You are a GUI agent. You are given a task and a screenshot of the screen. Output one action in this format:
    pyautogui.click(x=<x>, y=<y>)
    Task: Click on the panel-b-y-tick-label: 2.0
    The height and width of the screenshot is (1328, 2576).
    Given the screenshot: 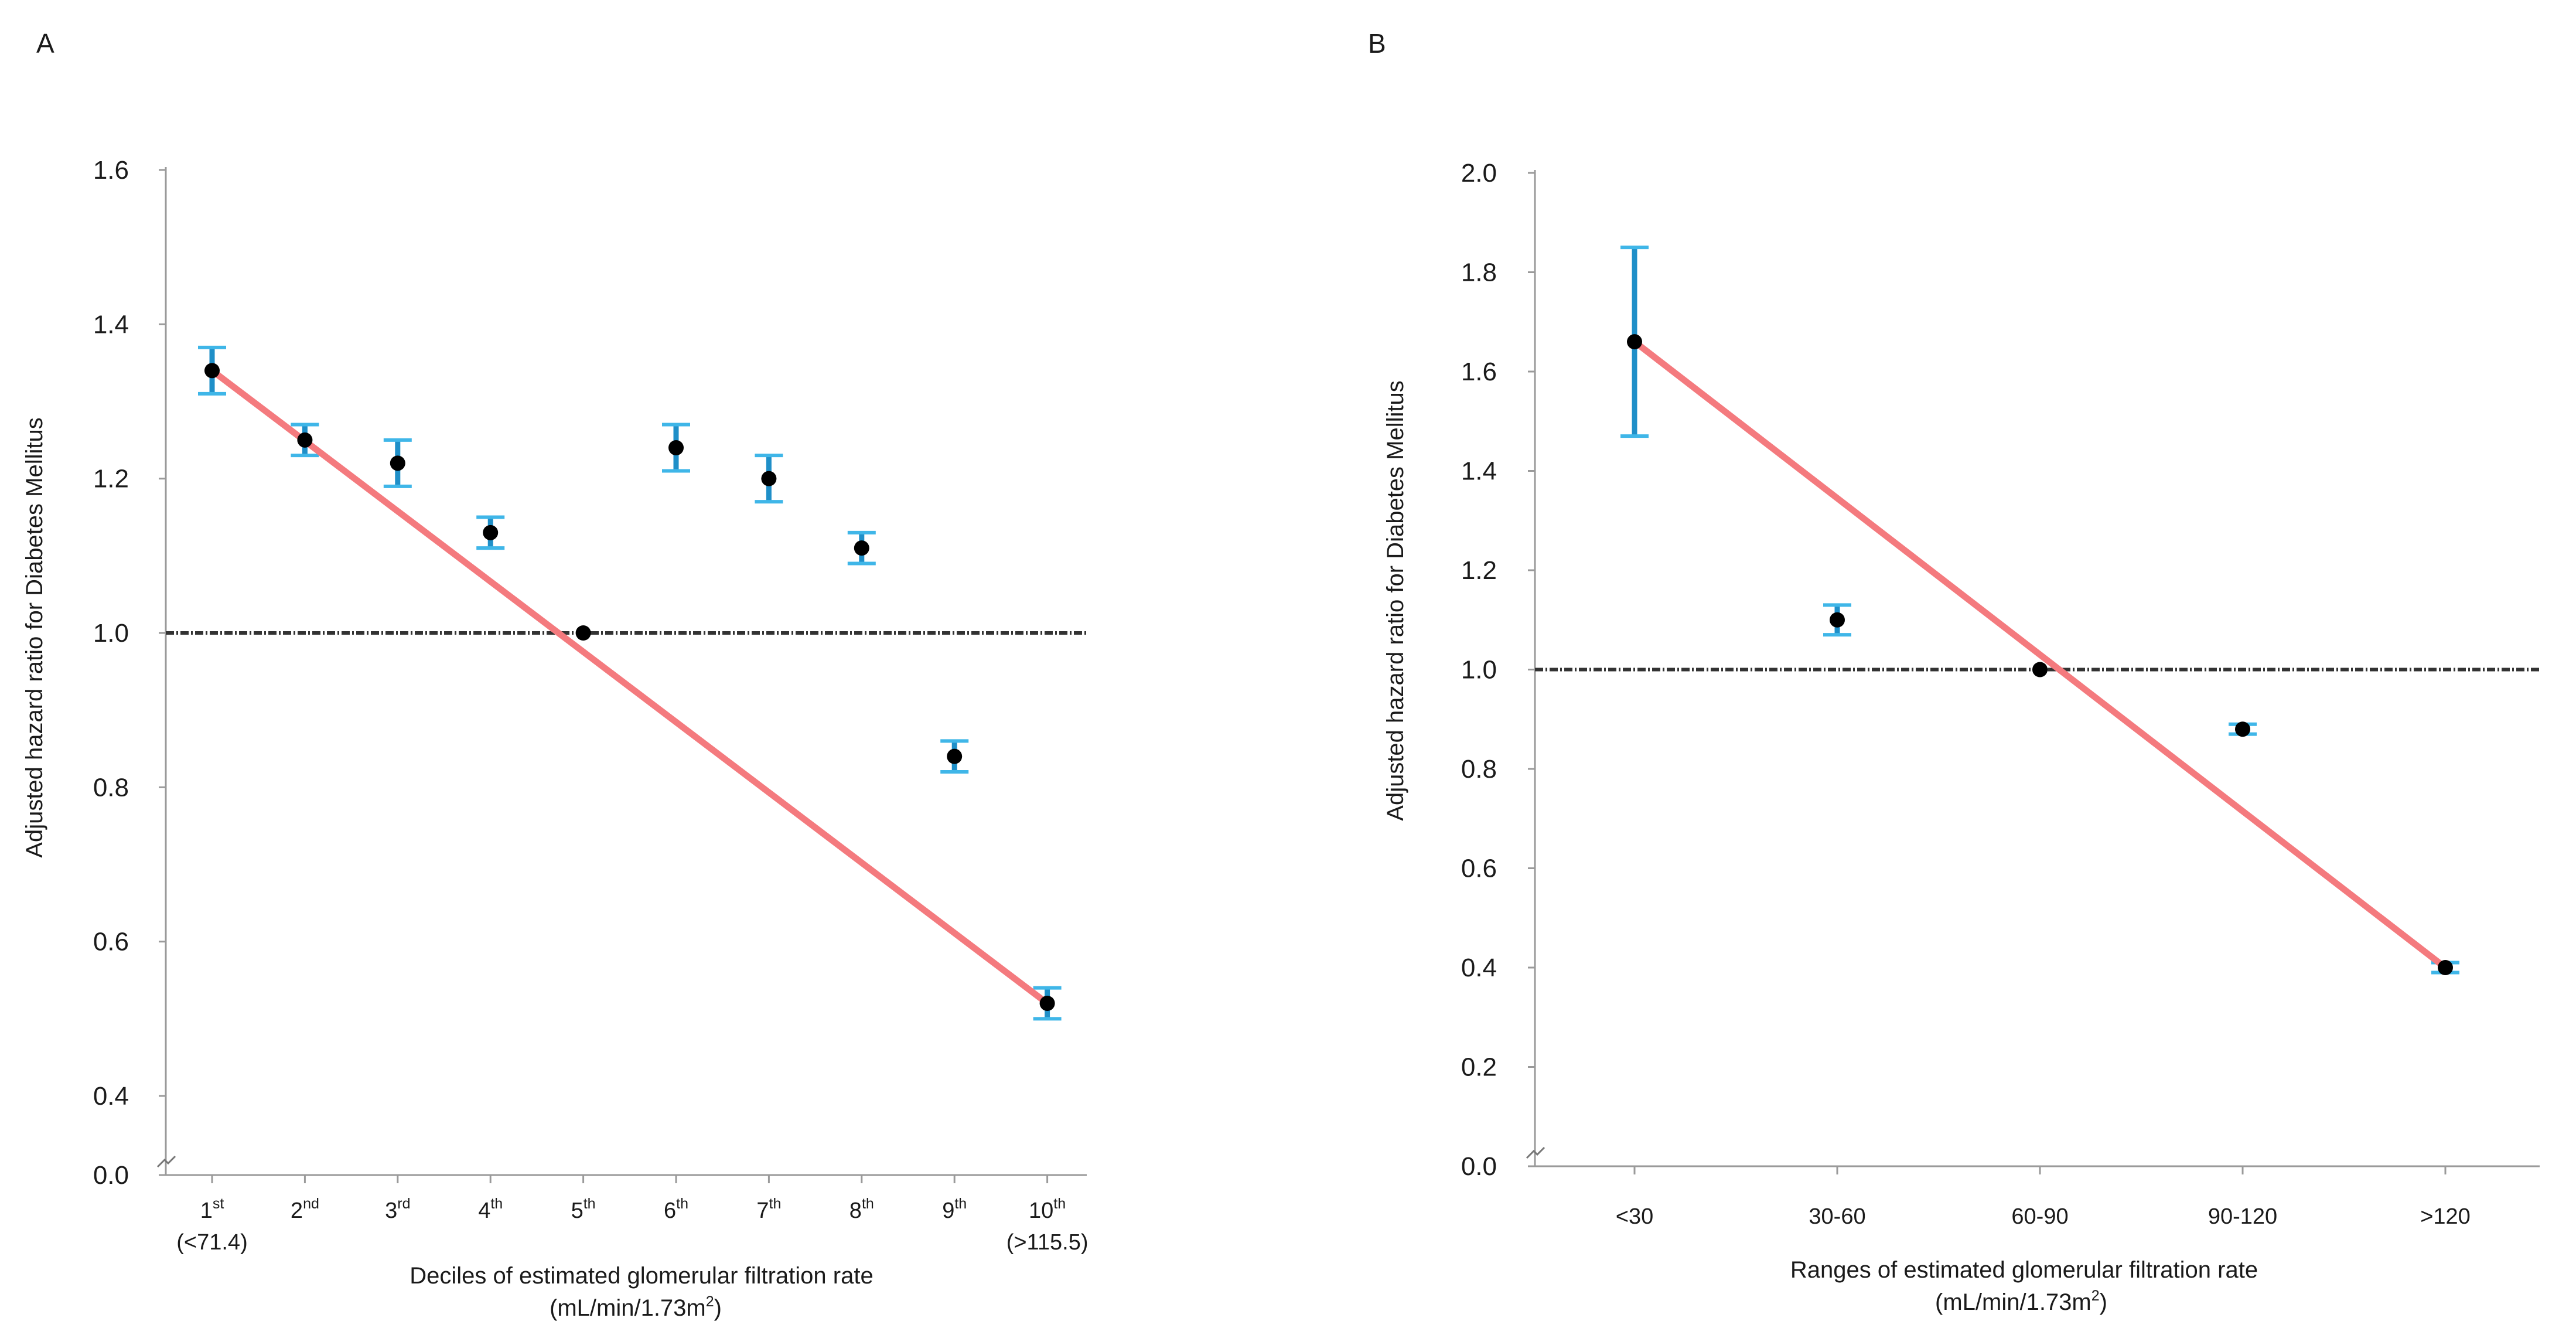 What is the action you would take?
    pyautogui.click(x=1479, y=173)
    